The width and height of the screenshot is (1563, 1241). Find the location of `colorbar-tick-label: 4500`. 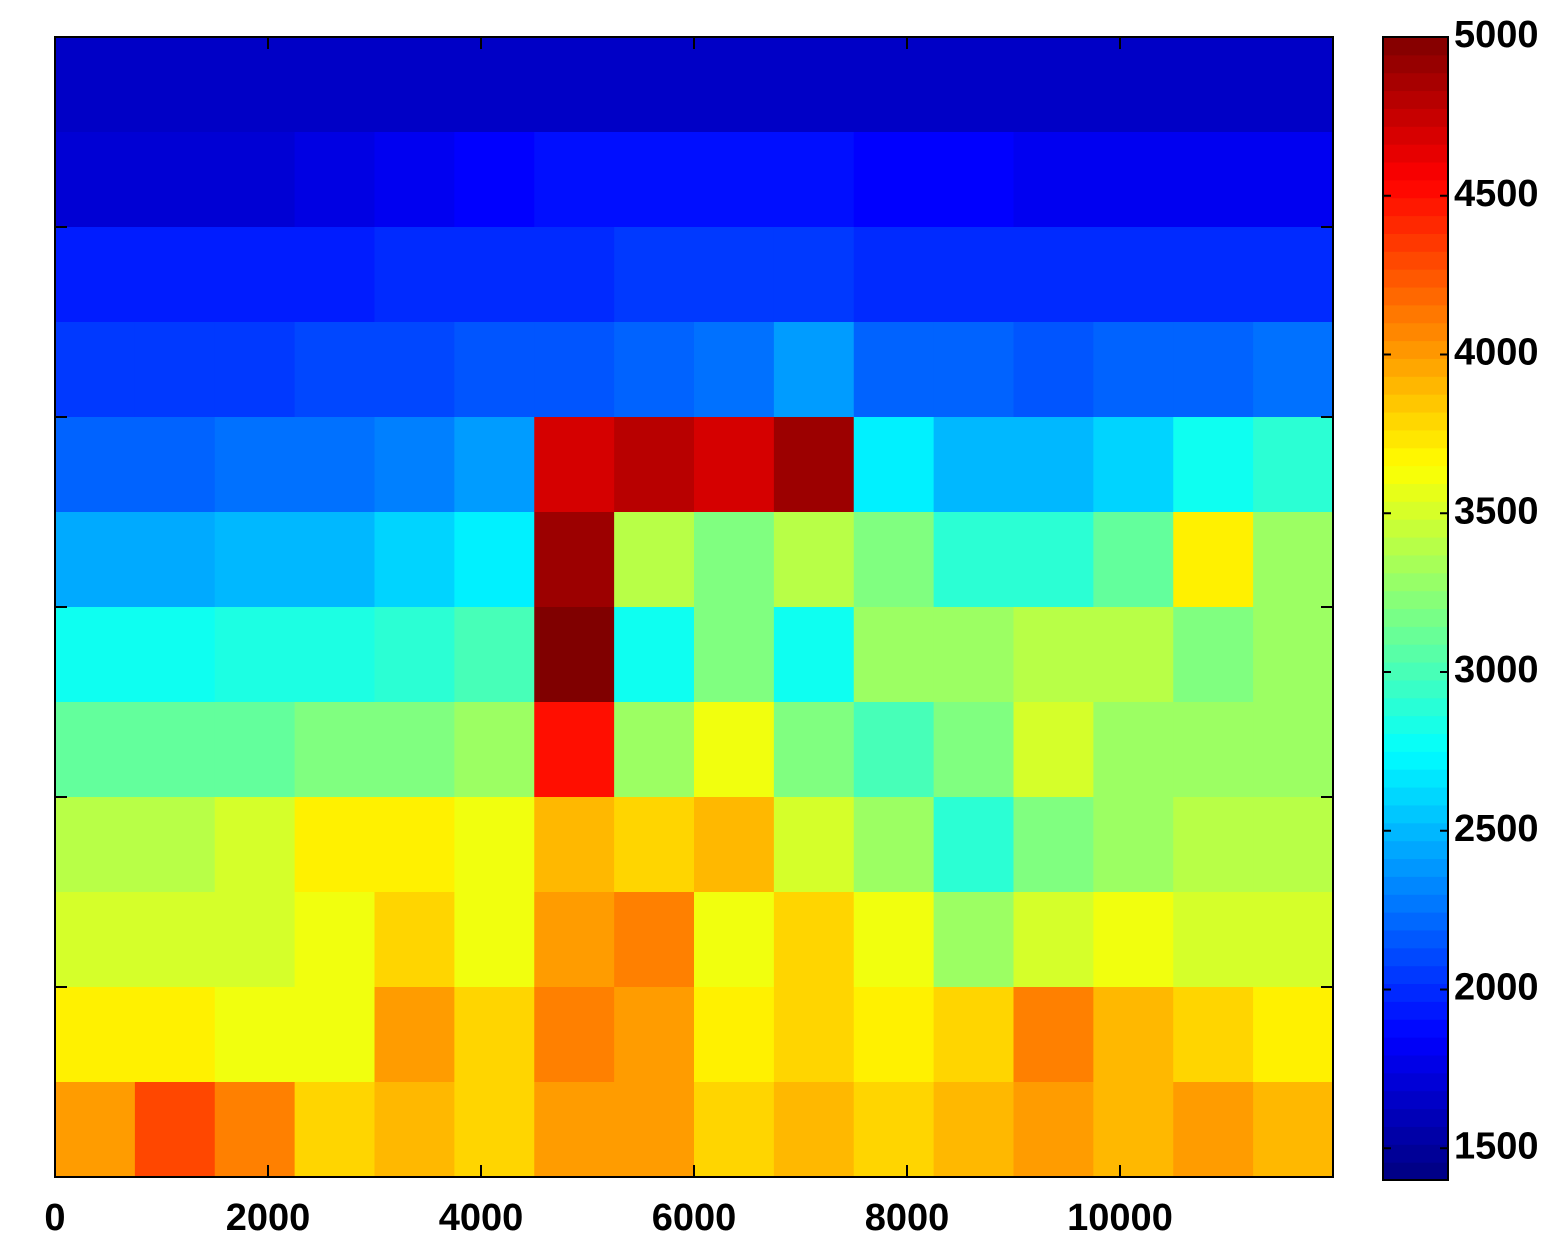

colorbar-tick-label: 4500 is located at coordinates (1496, 194).